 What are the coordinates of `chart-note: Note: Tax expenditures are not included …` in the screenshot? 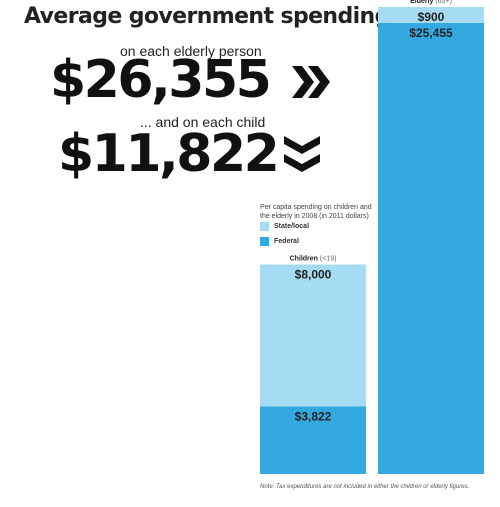 It's located at (365, 487).